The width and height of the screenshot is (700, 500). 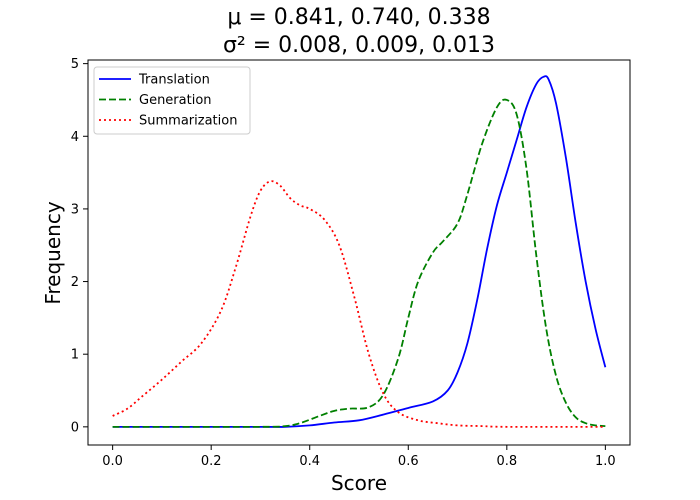 I want to click on x-tick-label: 0.0, so click(x=112, y=461).